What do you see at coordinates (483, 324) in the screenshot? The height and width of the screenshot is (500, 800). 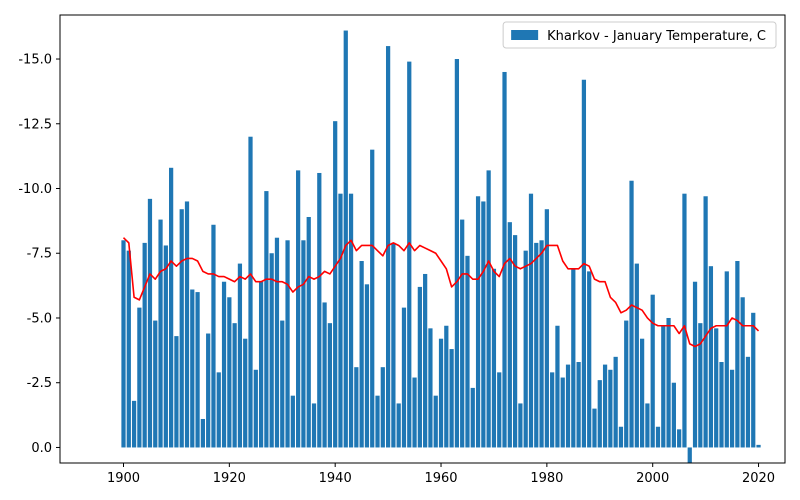 I see `bar-1968` at bounding box center [483, 324].